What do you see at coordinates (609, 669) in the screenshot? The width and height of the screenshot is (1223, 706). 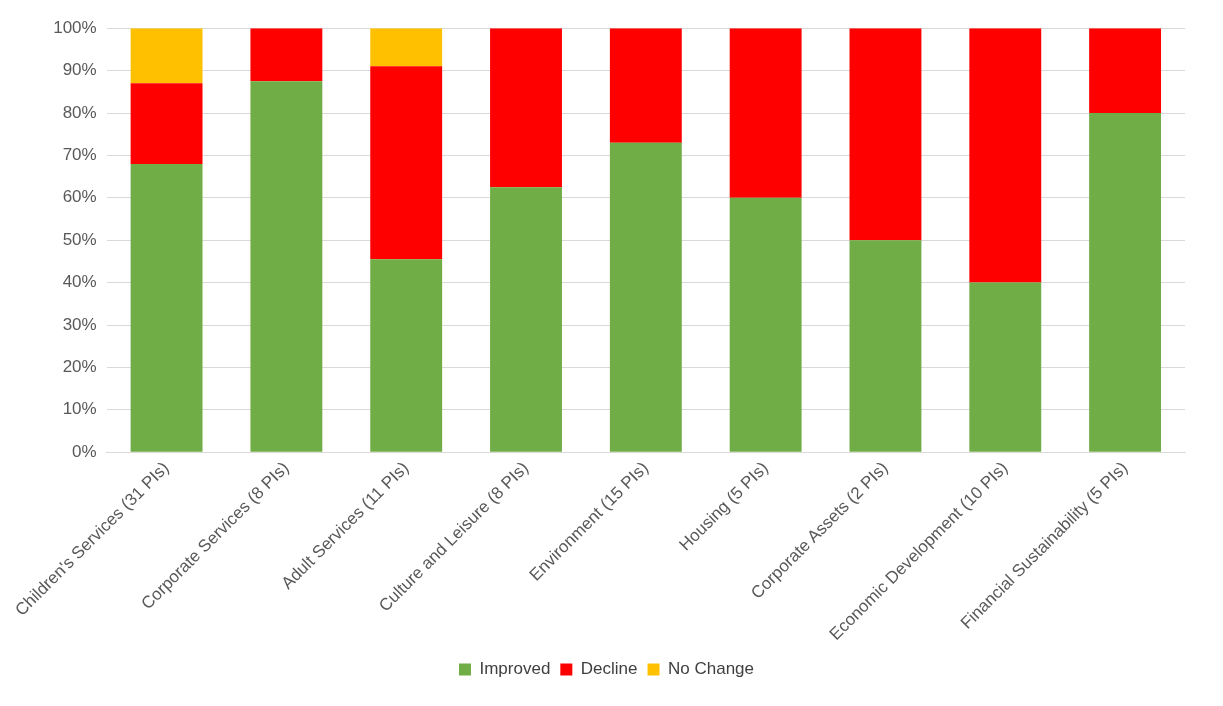 I see `legend-label: Decline` at bounding box center [609, 669].